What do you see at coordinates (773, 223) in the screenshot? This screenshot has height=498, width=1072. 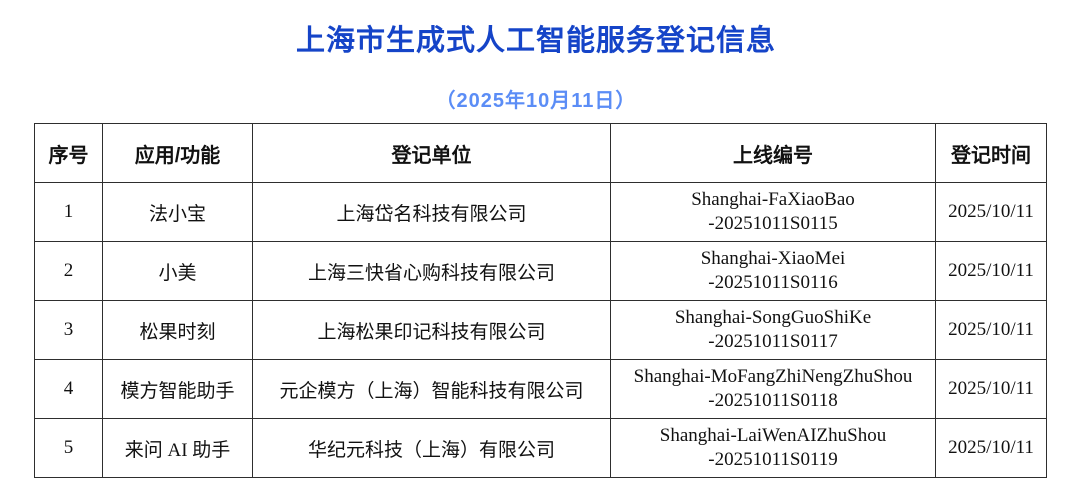 I see `code-line-2: -20251011S0115` at bounding box center [773, 223].